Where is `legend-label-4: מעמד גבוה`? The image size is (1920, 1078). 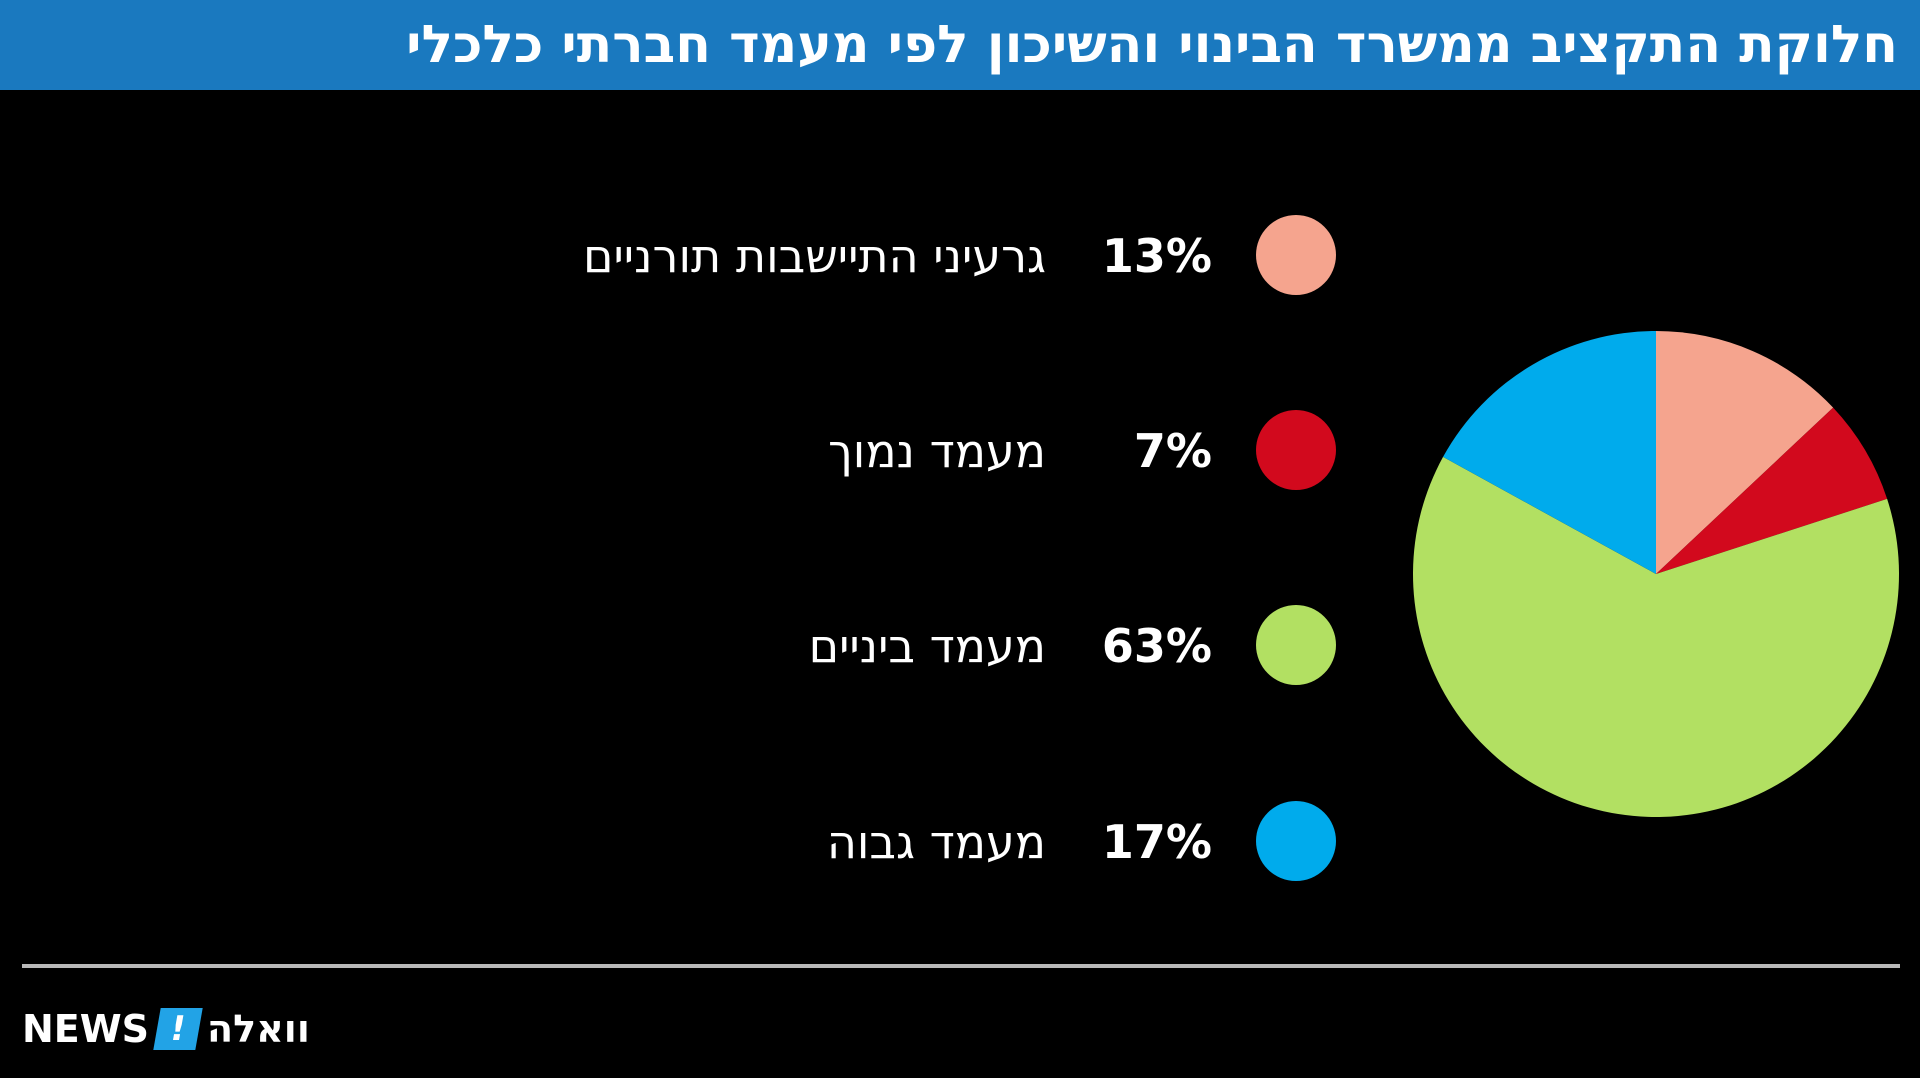
legend-label-4: מעמד גבוה is located at coordinates (936, 842).